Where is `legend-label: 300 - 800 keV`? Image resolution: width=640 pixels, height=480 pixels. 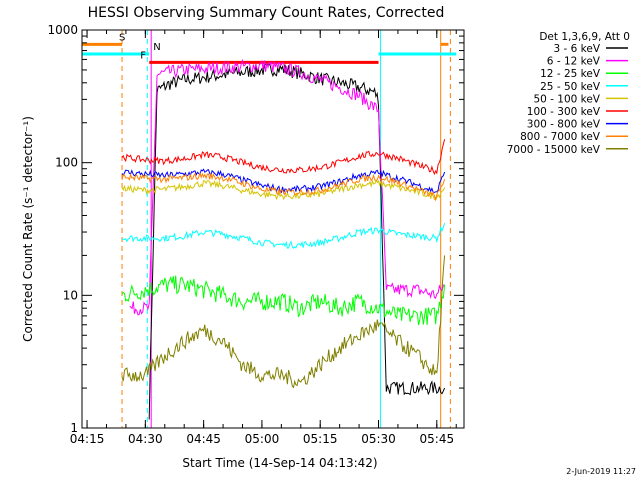
legend-label: 300 - 800 keV is located at coordinates (564, 125).